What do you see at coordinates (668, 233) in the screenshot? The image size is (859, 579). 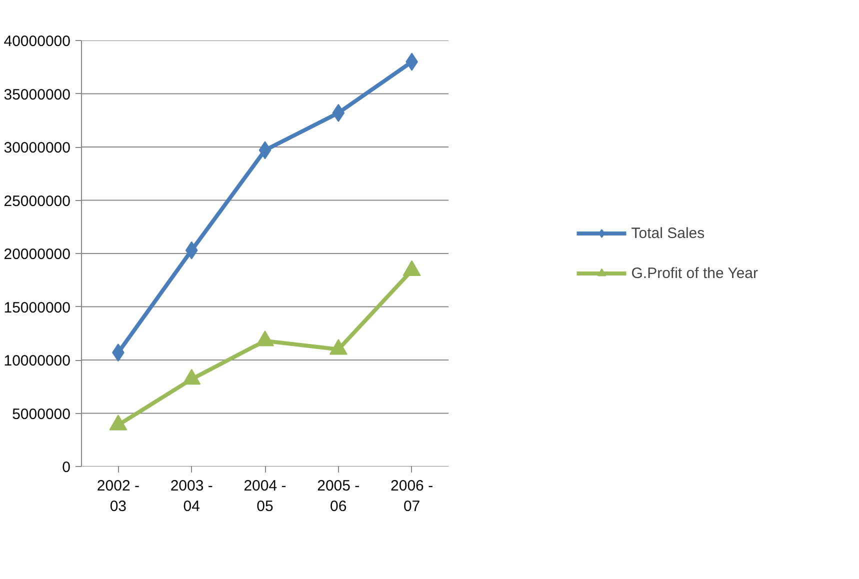 I see `legend-label: Total Sales` at bounding box center [668, 233].